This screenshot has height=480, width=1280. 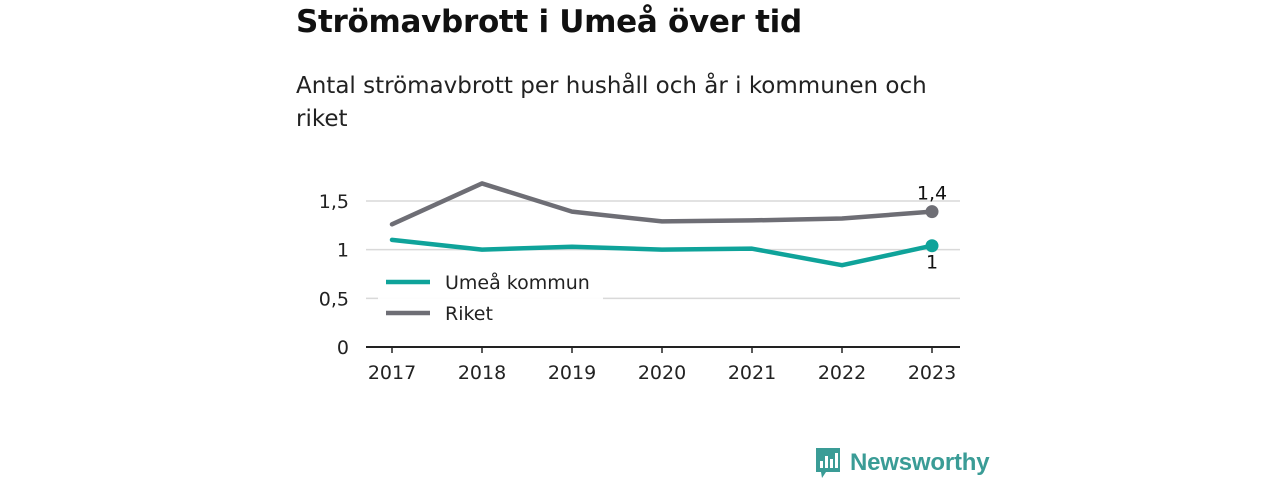 I want to click on y-tick-label: 1, so click(x=343, y=251).